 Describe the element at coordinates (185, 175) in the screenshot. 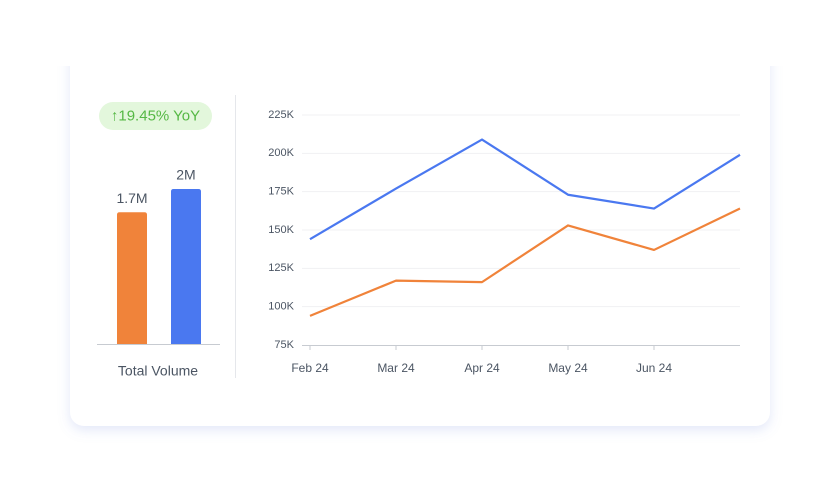

I see `bar-value-label: 2M` at that location.